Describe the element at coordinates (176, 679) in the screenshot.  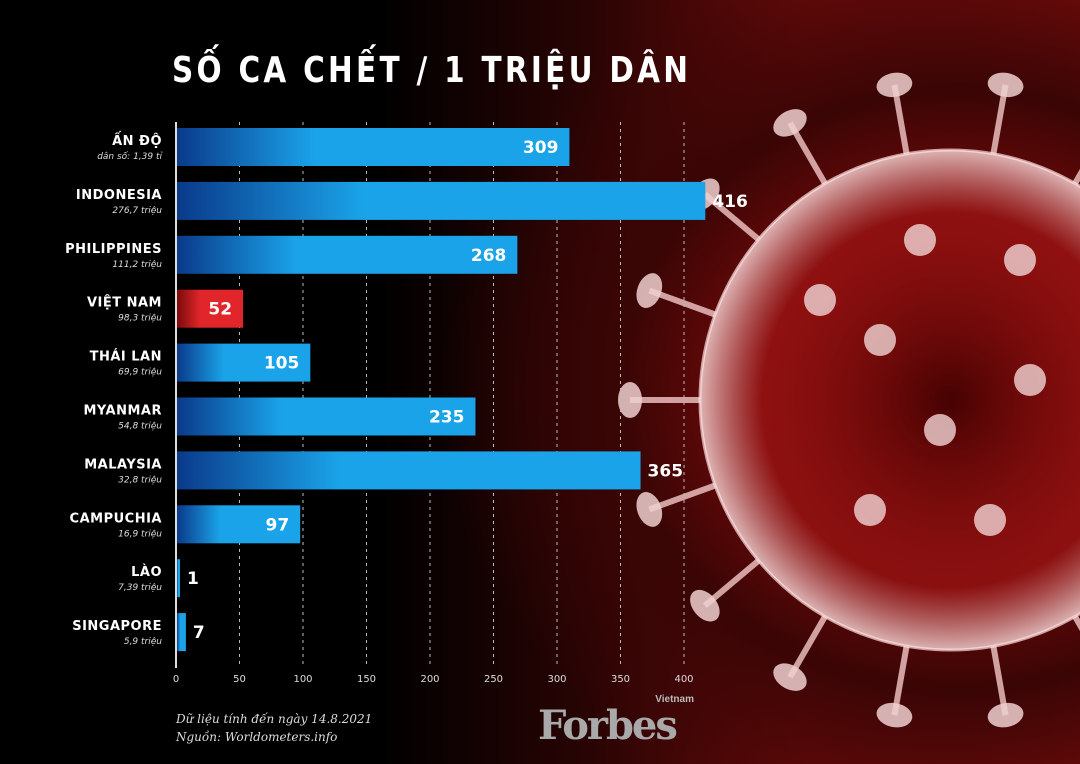
I see `x-tick-label: 0` at that location.